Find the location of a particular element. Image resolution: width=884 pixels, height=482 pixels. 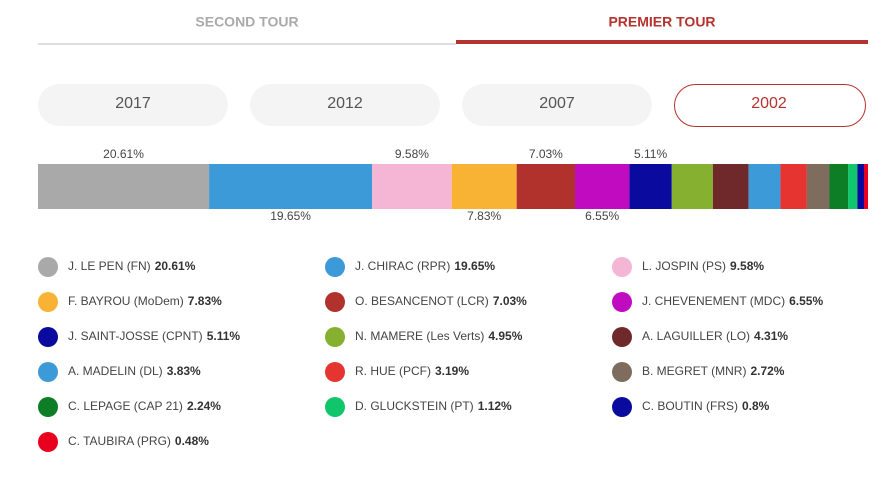

legend-entry: C. BOUTIN (FRS) 0.8% is located at coordinates (706, 406).